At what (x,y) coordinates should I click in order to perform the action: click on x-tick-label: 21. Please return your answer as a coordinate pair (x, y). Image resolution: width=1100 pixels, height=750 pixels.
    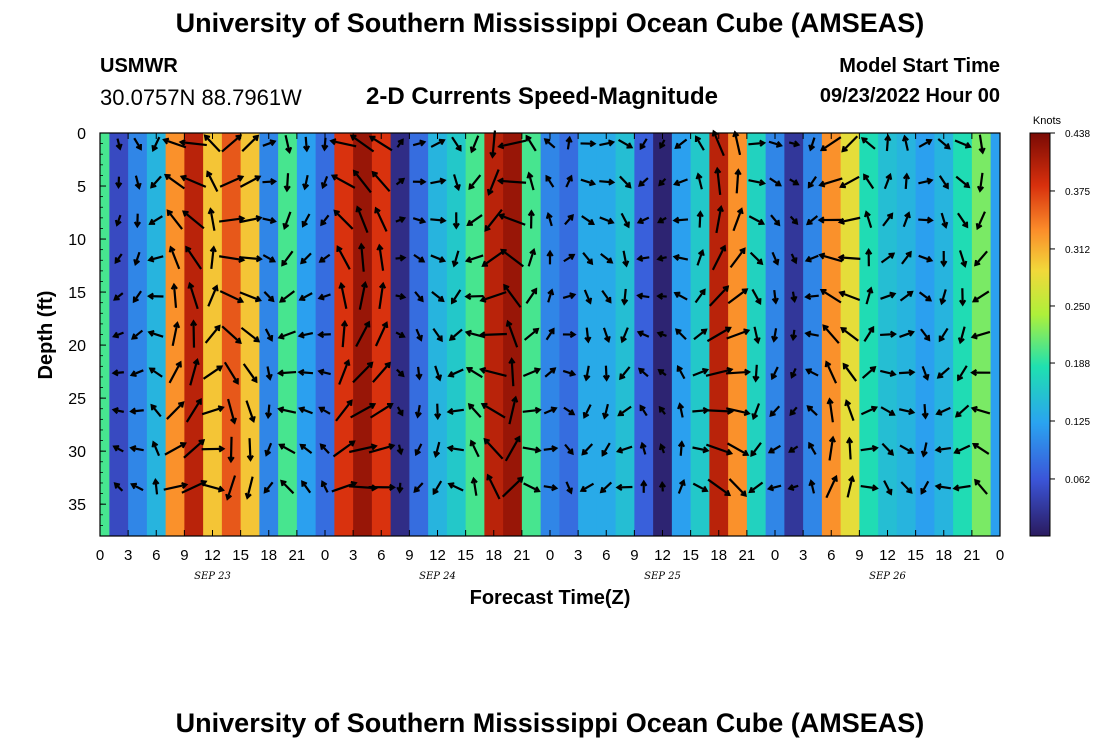
    Looking at the image, I should click on (972, 555).